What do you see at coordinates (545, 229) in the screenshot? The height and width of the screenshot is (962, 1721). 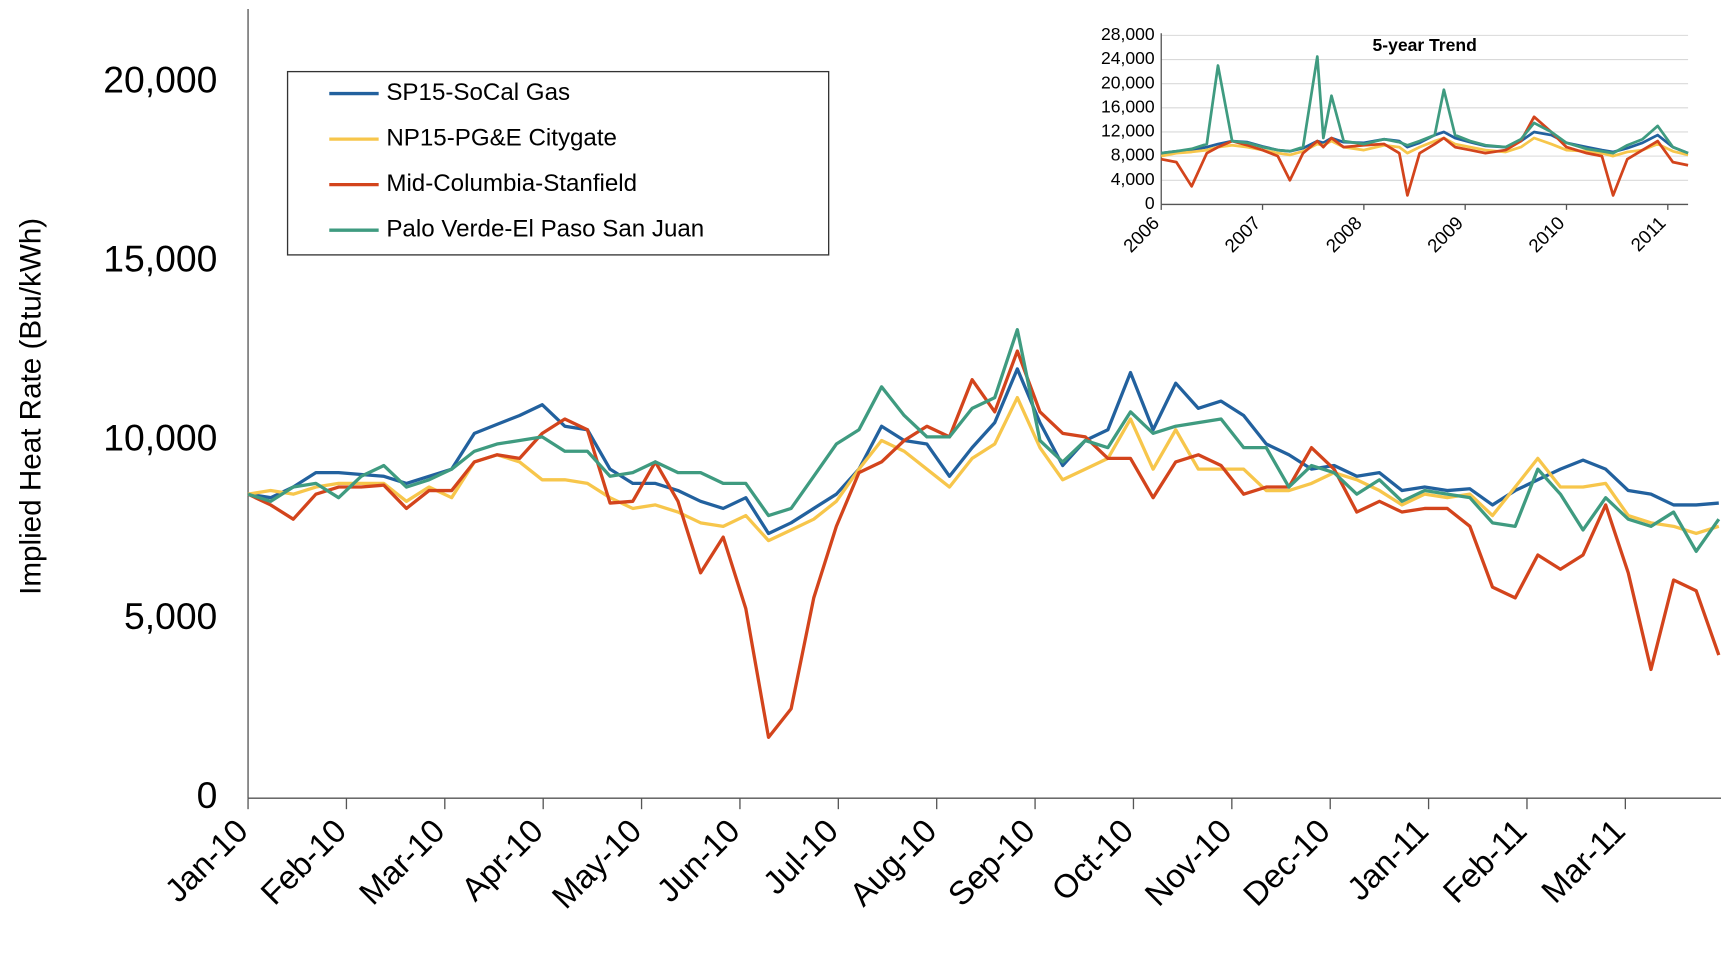 I see `legend-label: Palo Verde-El Paso San Juan` at bounding box center [545, 229].